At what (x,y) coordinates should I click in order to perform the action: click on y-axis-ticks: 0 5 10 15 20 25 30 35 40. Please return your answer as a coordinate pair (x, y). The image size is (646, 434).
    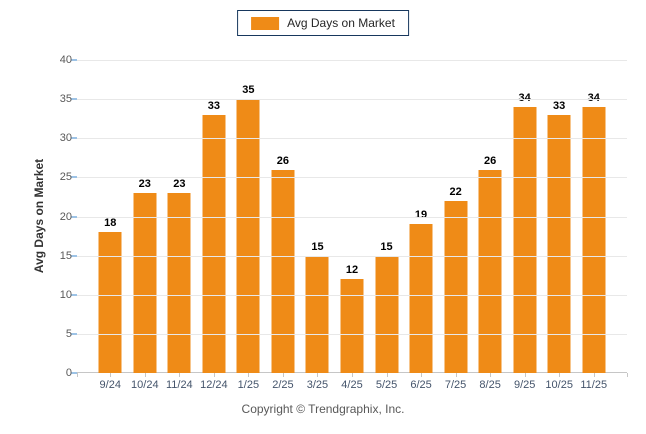
    Looking at the image, I should click on (51, 216).